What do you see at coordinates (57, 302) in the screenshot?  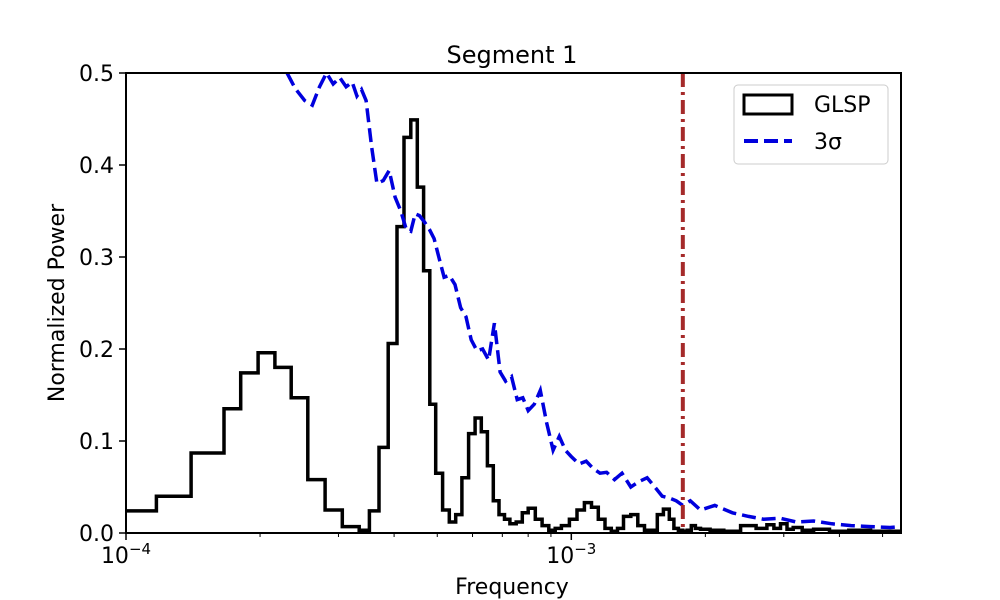 I see `y-axis-label: Normalized Power` at bounding box center [57, 302].